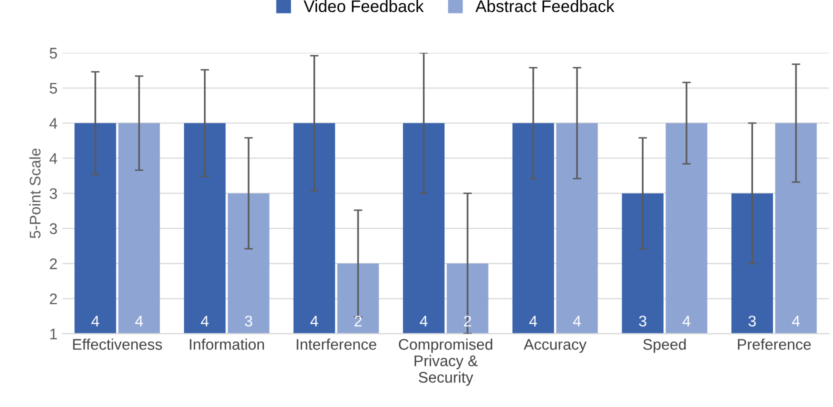 The image size is (833, 407). I want to click on x-tick-label: Speed, so click(664, 345).